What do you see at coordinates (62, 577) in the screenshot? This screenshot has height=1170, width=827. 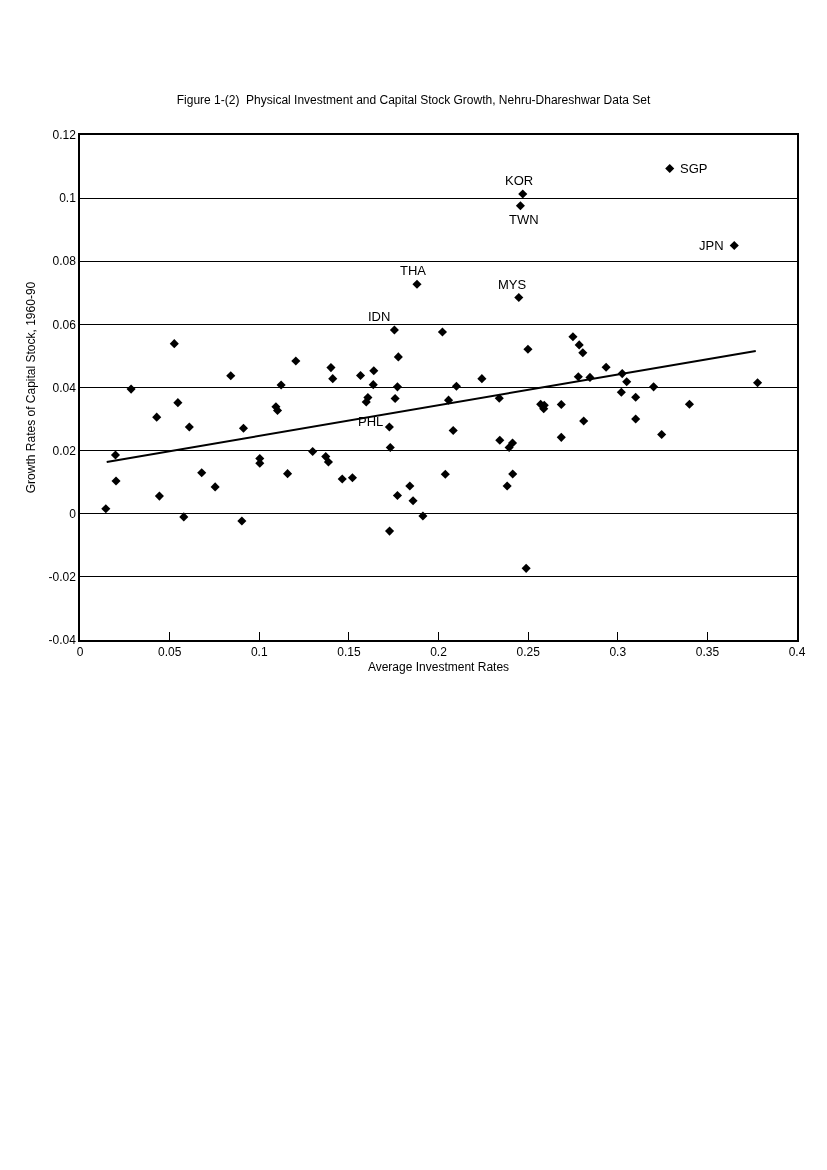 I see `y-tick-label: -0.02` at bounding box center [62, 577].